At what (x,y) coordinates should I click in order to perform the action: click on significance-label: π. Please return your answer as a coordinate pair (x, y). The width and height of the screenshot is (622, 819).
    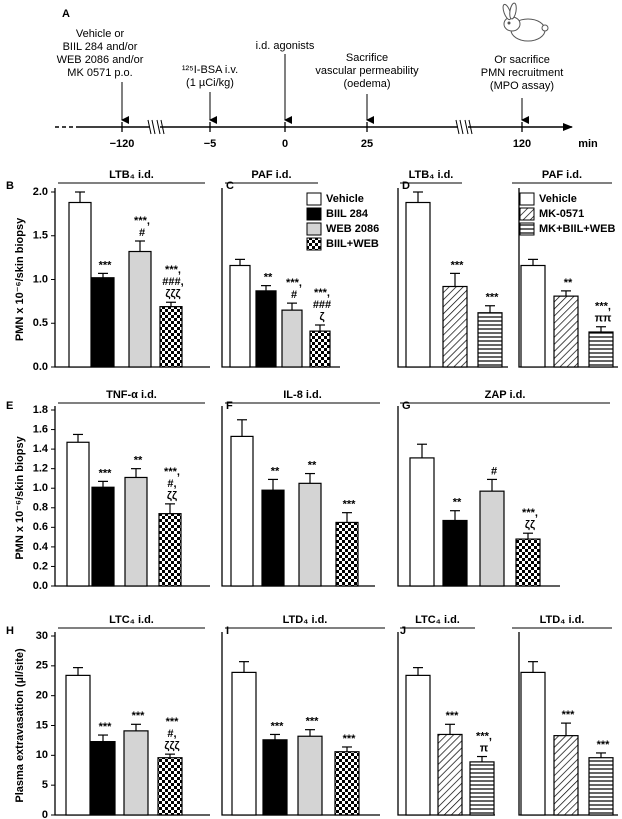
    Looking at the image, I should click on (484, 748).